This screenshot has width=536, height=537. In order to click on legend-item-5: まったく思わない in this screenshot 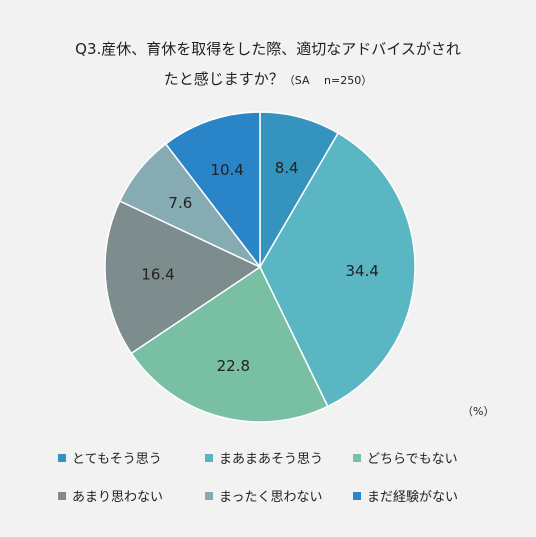, I will do `click(263, 495)`.